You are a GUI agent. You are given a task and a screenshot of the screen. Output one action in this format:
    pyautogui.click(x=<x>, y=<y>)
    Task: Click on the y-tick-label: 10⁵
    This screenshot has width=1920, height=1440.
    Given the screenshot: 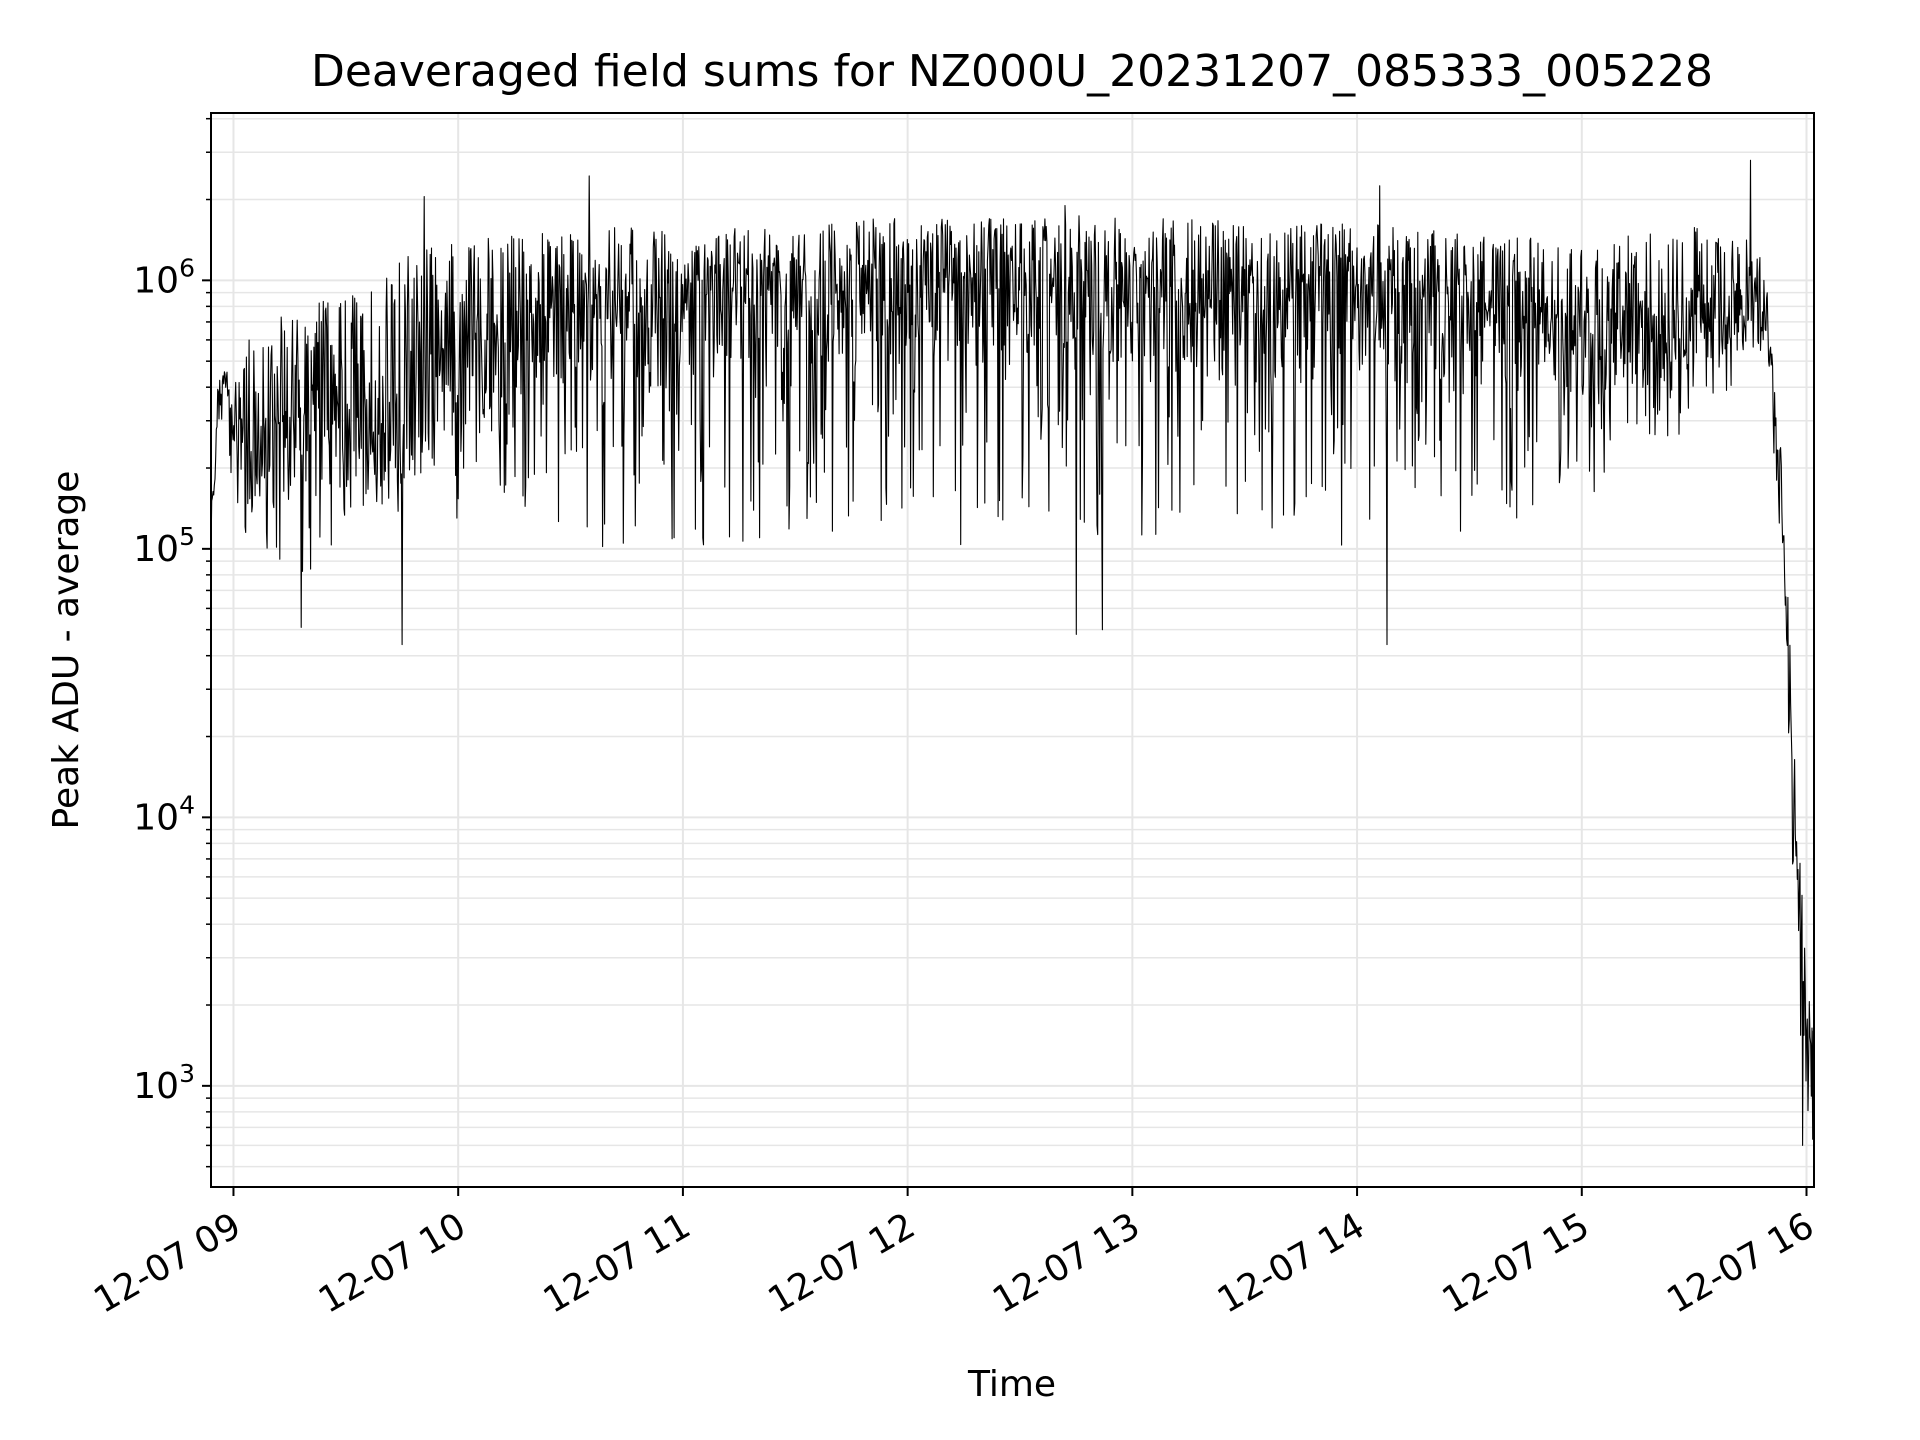 What is the action you would take?
    pyautogui.click(x=164, y=546)
    